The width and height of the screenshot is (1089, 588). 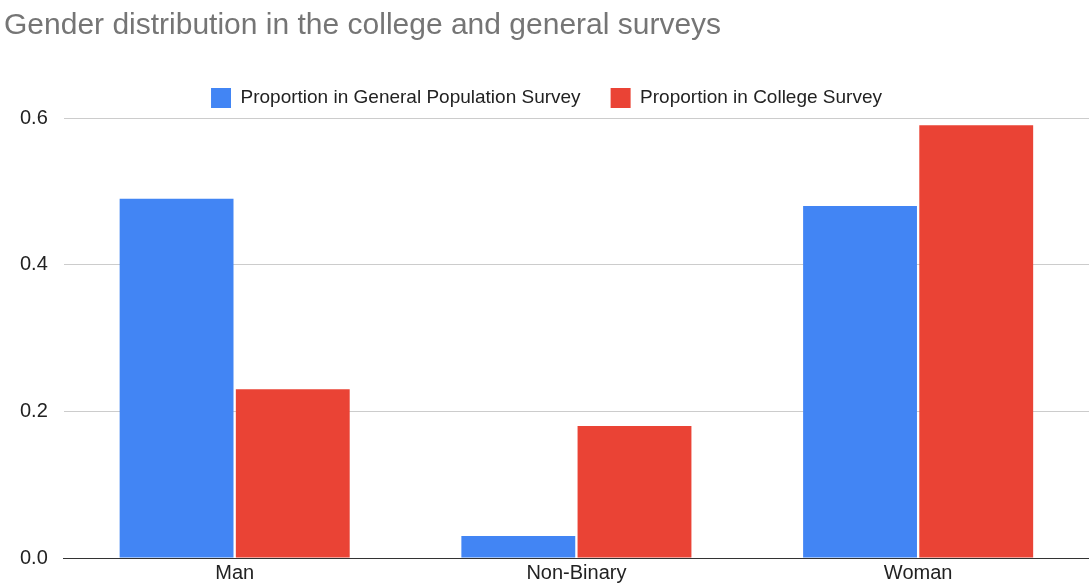 What do you see at coordinates (918, 571) in the screenshot?
I see `x-tick-label: Woman` at bounding box center [918, 571].